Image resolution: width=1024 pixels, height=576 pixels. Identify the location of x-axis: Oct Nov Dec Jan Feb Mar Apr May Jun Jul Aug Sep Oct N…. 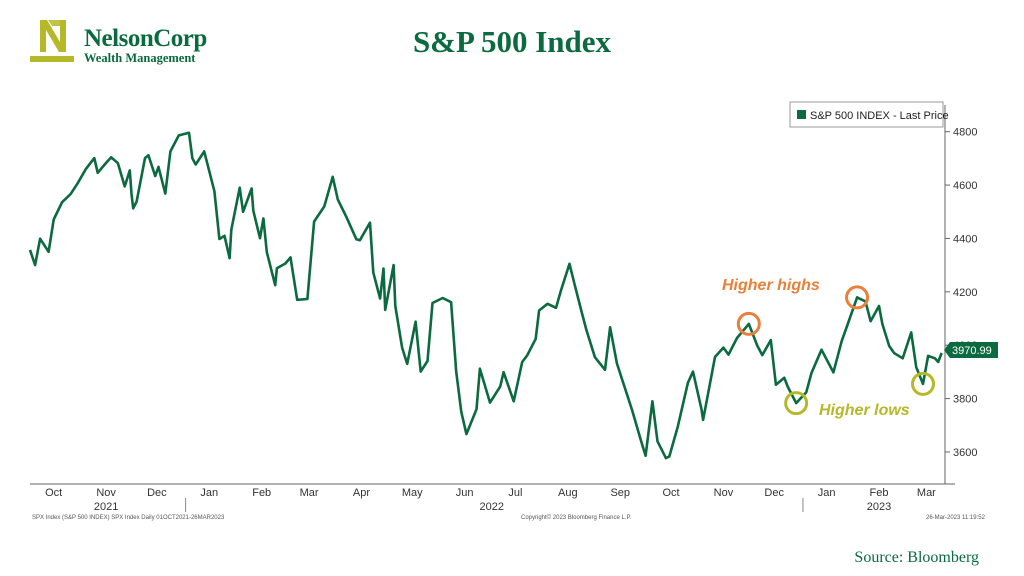
(490, 500).